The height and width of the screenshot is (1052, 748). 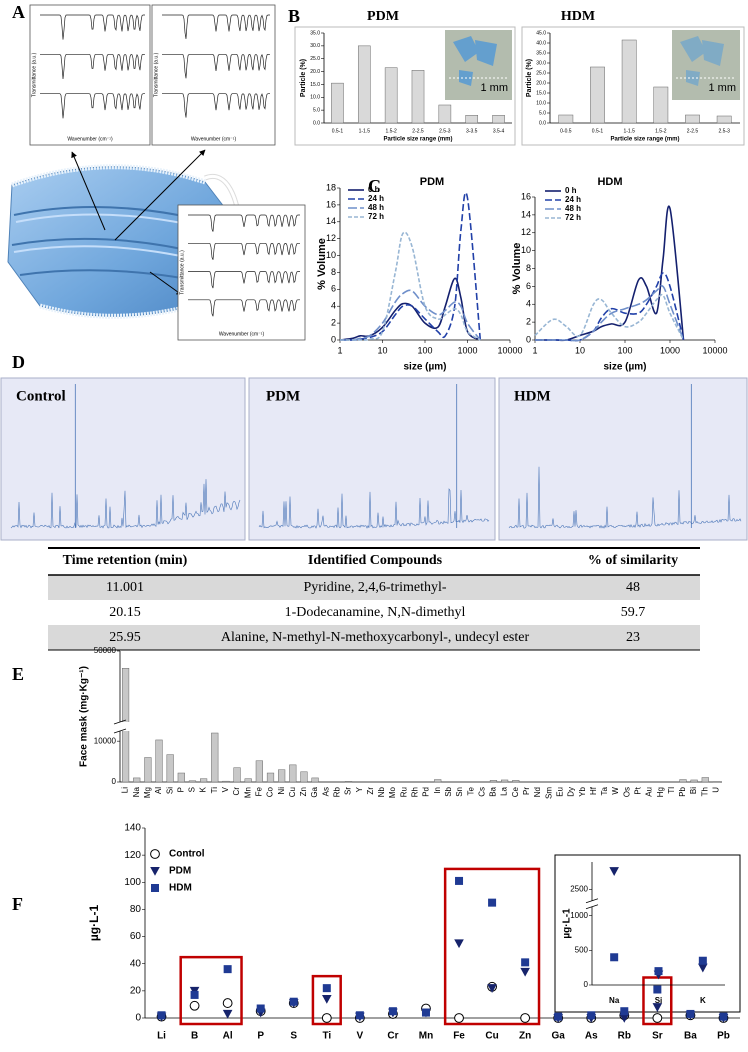 I want to click on x-tick-label: Cu, so click(x=491, y=1036).